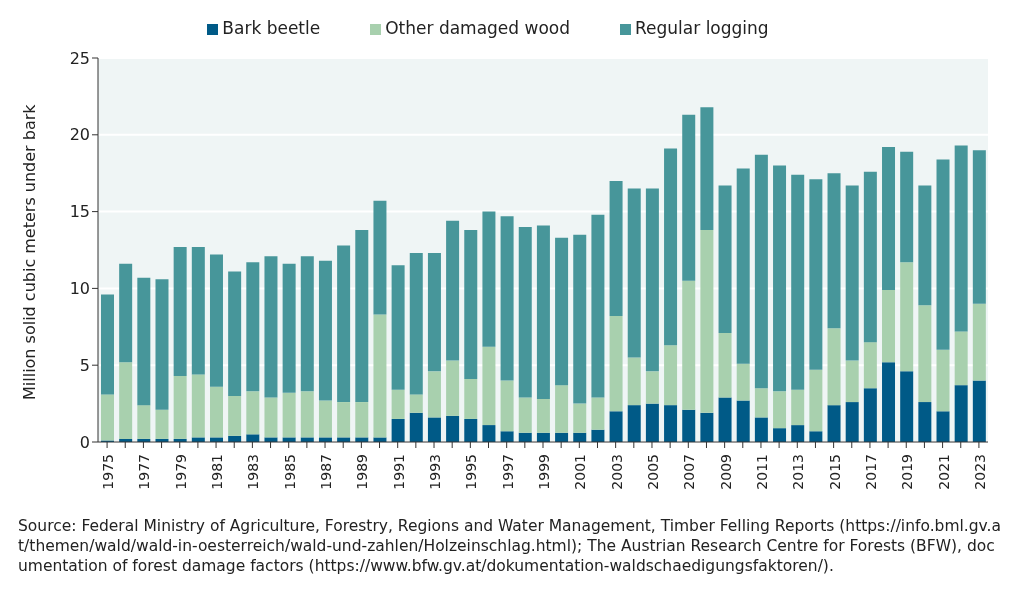 The height and width of the screenshot is (614, 1019). Describe the element at coordinates (84, 442) in the screenshot. I see `y-tick-label: 0` at that location.